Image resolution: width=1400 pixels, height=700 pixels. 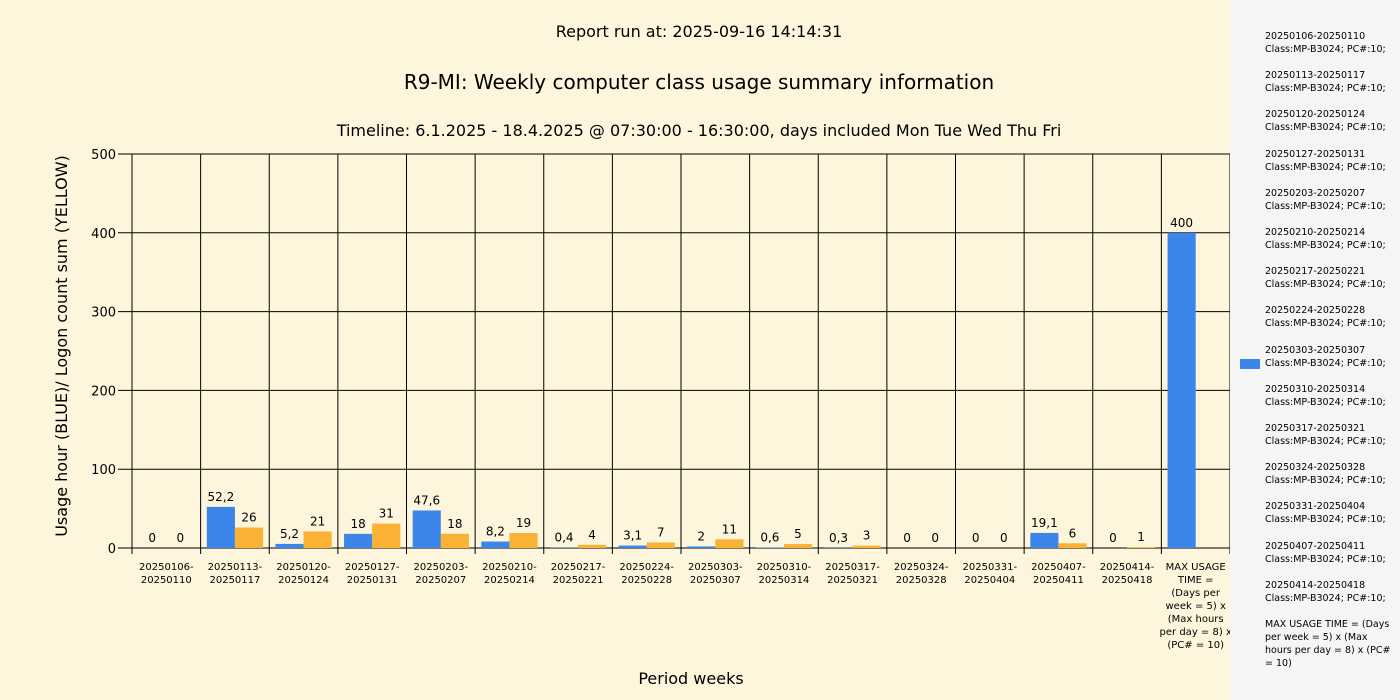 I want to click on data-label: 8,2, so click(x=495, y=532).